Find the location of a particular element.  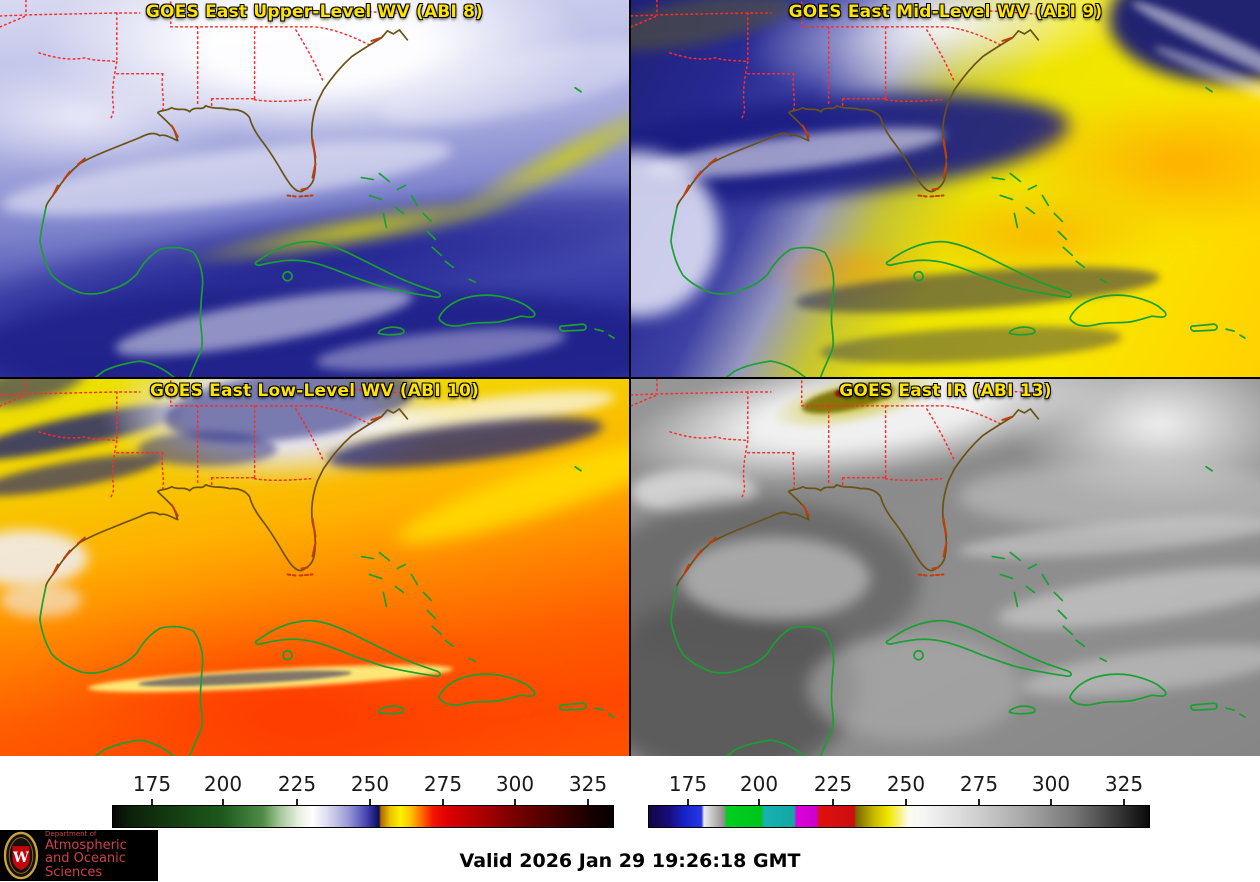

ir-colorbar-group: 175 200 225 250 275 300 325 is located at coordinates (899, 807).